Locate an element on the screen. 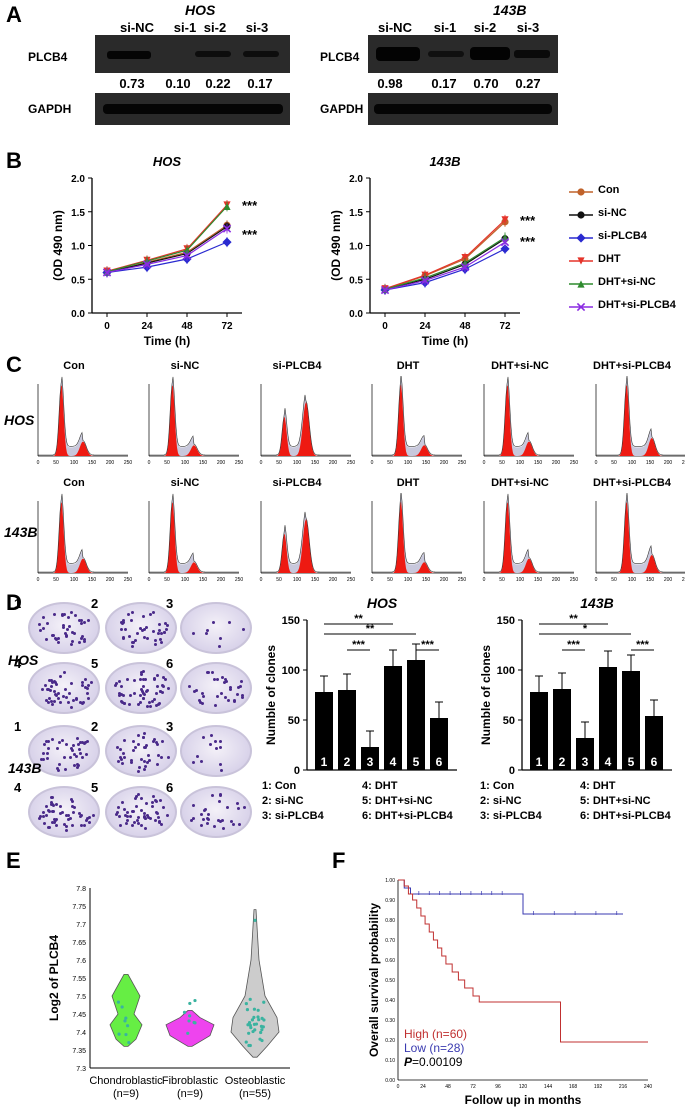 The height and width of the screenshot is (1116, 685). legend-item: si-PLCB4 is located at coordinates (625, 238).